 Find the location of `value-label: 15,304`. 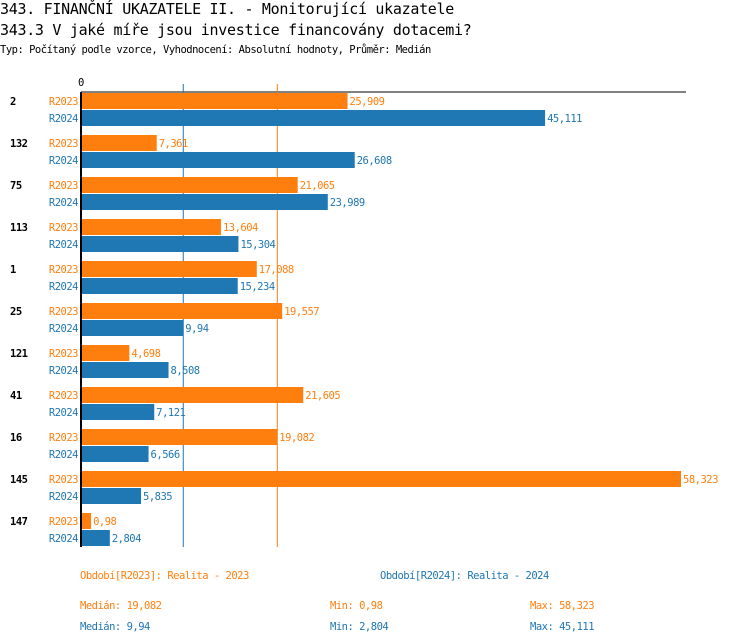

value-label: 15,304 is located at coordinates (257, 245).